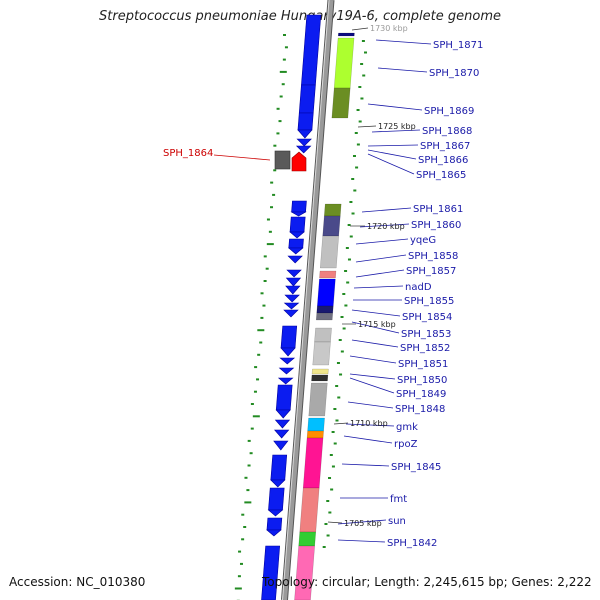 The image size is (600, 600). What do you see at coordinates (447, 131) in the screenshot?
I see `gene-label: SPH_1868` at bounding box center [447, 131].